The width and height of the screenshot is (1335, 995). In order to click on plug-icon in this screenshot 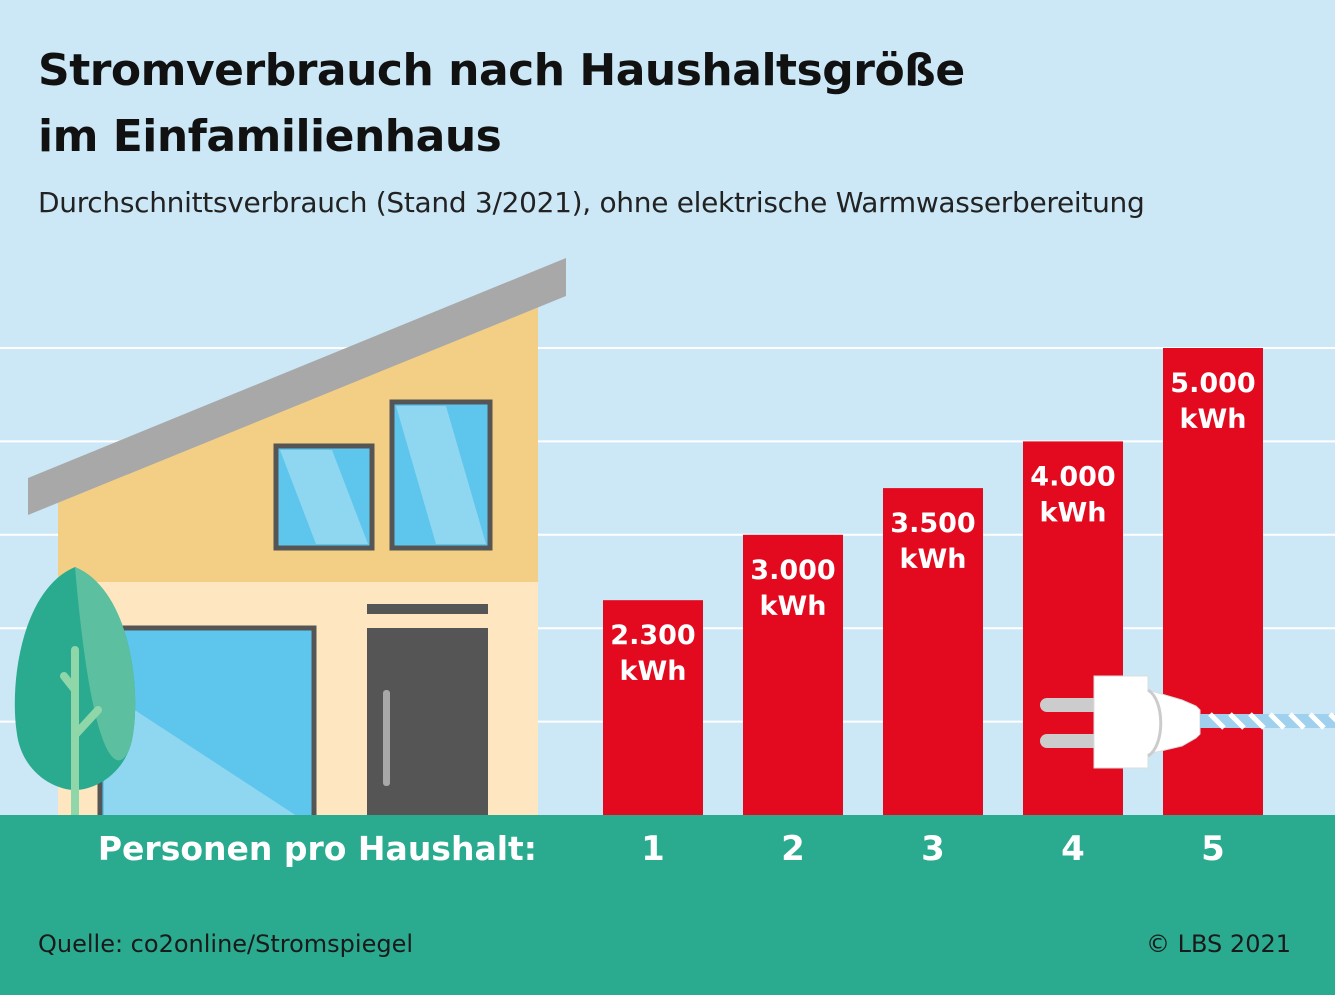, I will do `click(1187, 722)`.